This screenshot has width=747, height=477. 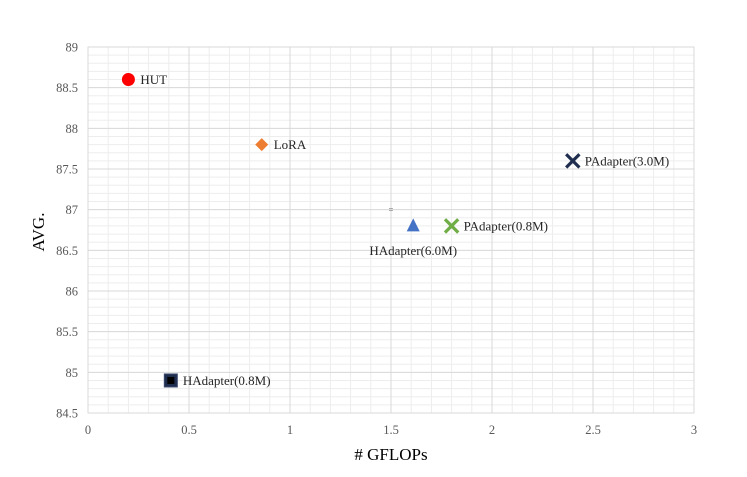 What do you see at coordinates (67, 414) in the screenshot?
I see `y-tick-label: 84.5` at bounding box center [67, 414].